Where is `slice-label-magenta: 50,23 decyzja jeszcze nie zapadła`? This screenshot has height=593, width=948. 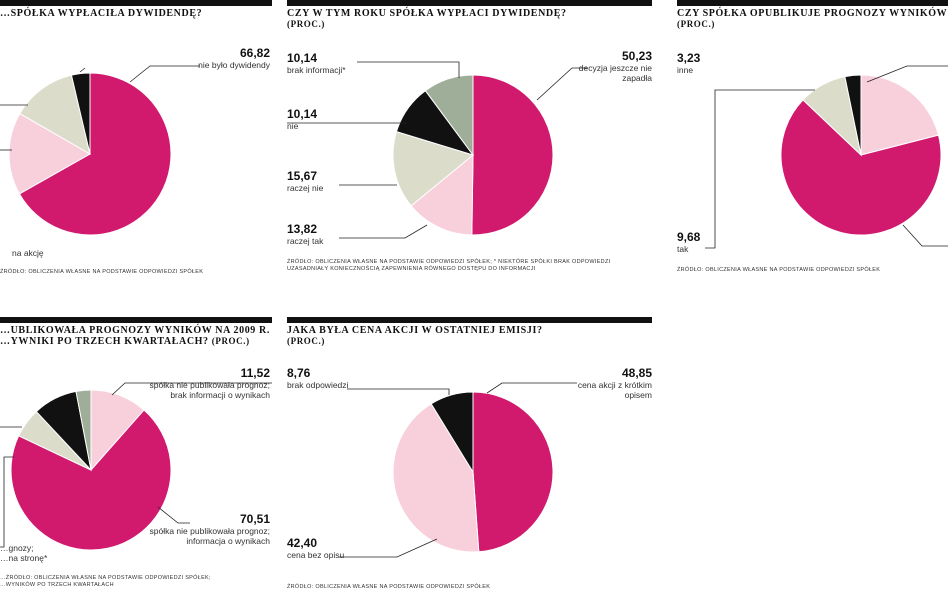 slice-label-magenta: 50,23 decyzja jeszcze nie zapadła is located at coordinates (615, 66).